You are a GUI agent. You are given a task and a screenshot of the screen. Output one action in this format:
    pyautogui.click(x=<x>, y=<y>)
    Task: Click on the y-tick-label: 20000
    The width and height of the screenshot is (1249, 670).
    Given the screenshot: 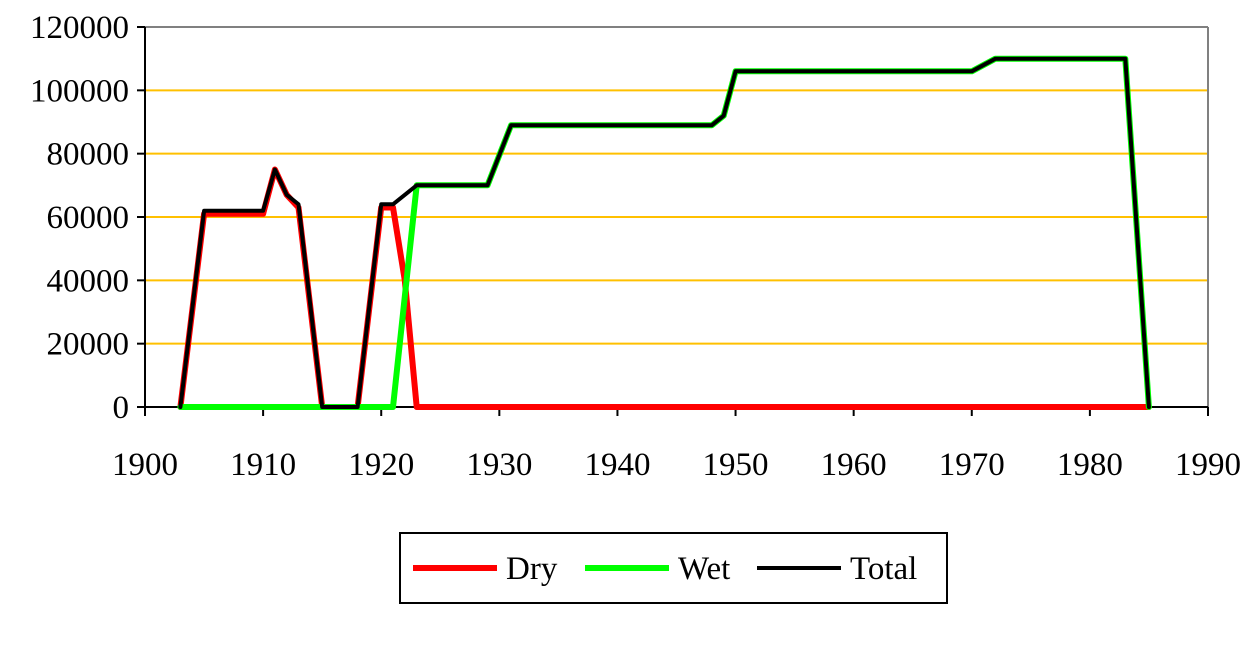 What is the action you would take?
    pyautogui.click(x=88, y=345)
    